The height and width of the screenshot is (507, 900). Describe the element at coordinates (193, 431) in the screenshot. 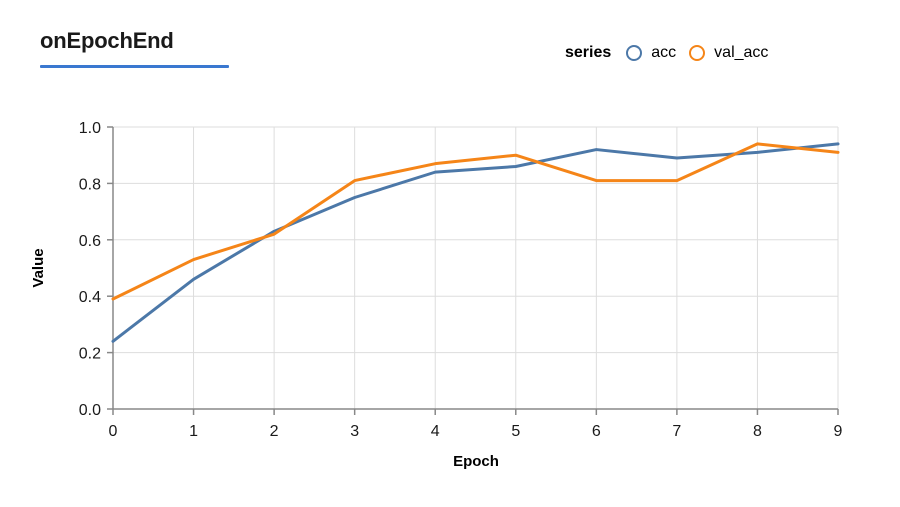

I see `x-tick-label: 1` at that location.